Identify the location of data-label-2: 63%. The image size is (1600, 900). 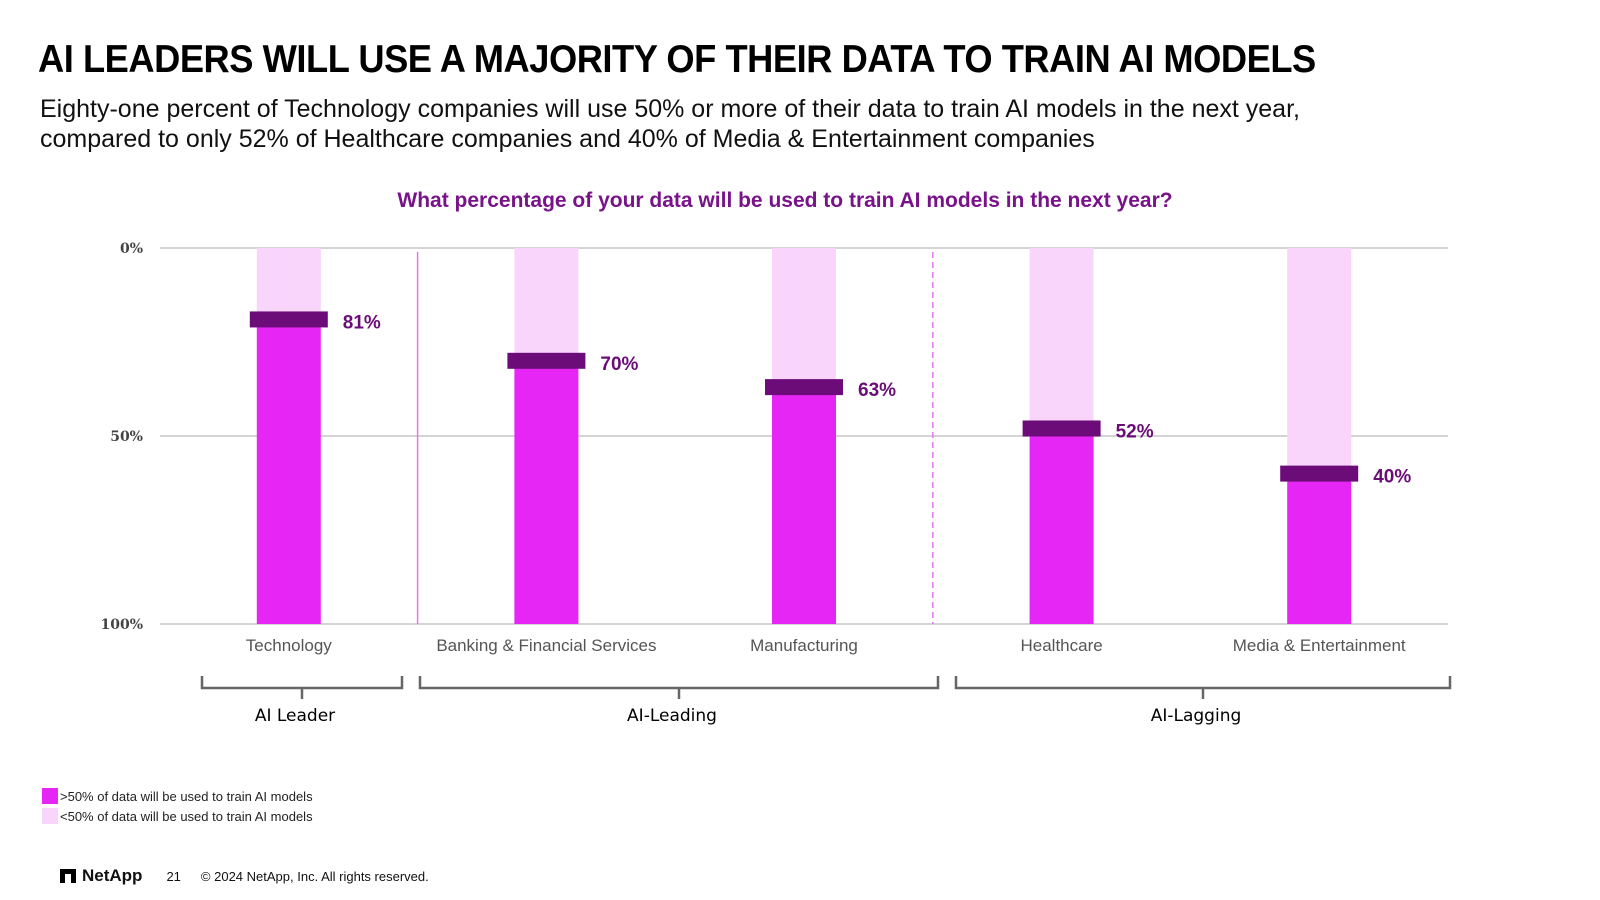
(877, 390).